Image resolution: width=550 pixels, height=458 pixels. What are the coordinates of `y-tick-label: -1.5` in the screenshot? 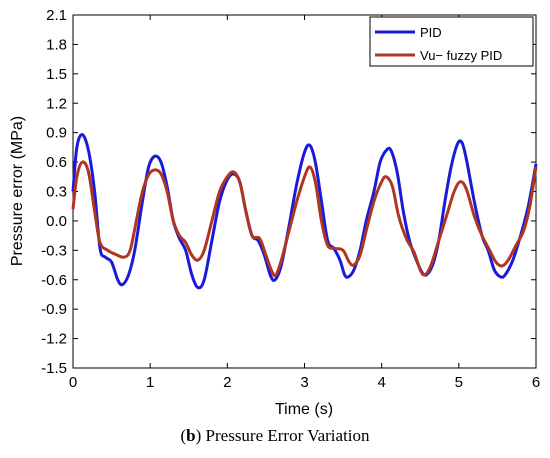 It's located at (54, 368).